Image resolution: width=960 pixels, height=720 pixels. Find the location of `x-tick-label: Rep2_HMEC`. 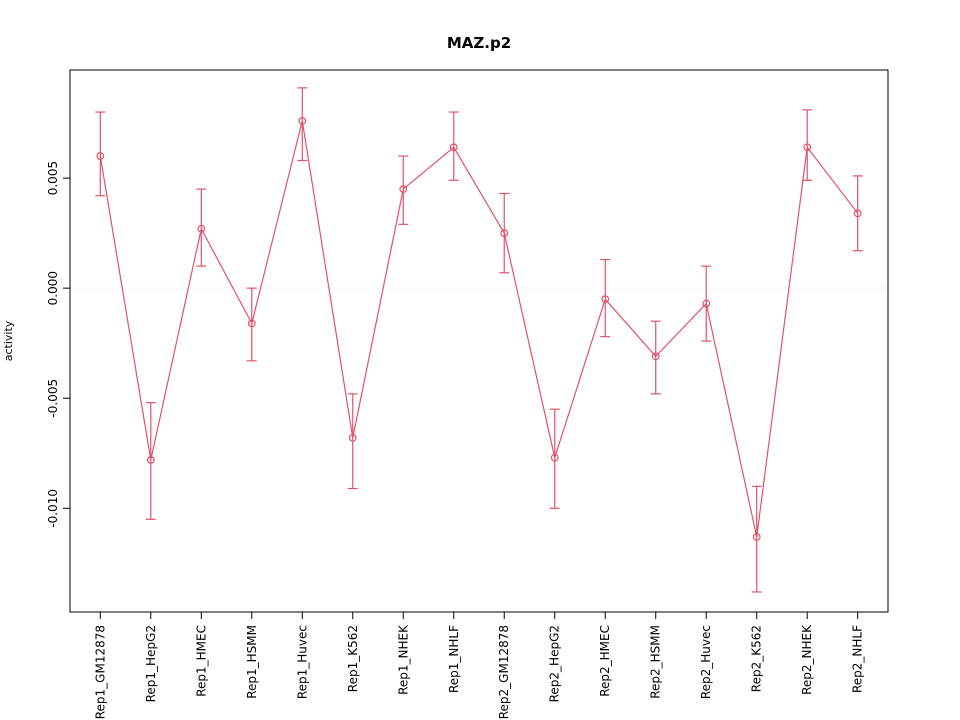

x-tick-label: Rep2_HMEC is located at coordinates (605, 661).